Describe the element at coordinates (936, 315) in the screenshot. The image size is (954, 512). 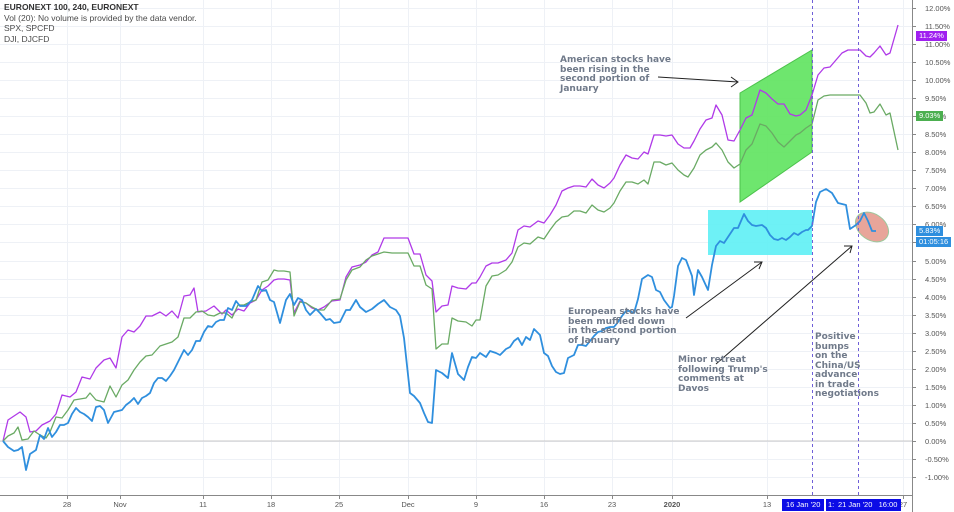
I see `y-tick-label: 3.50%` at that location.